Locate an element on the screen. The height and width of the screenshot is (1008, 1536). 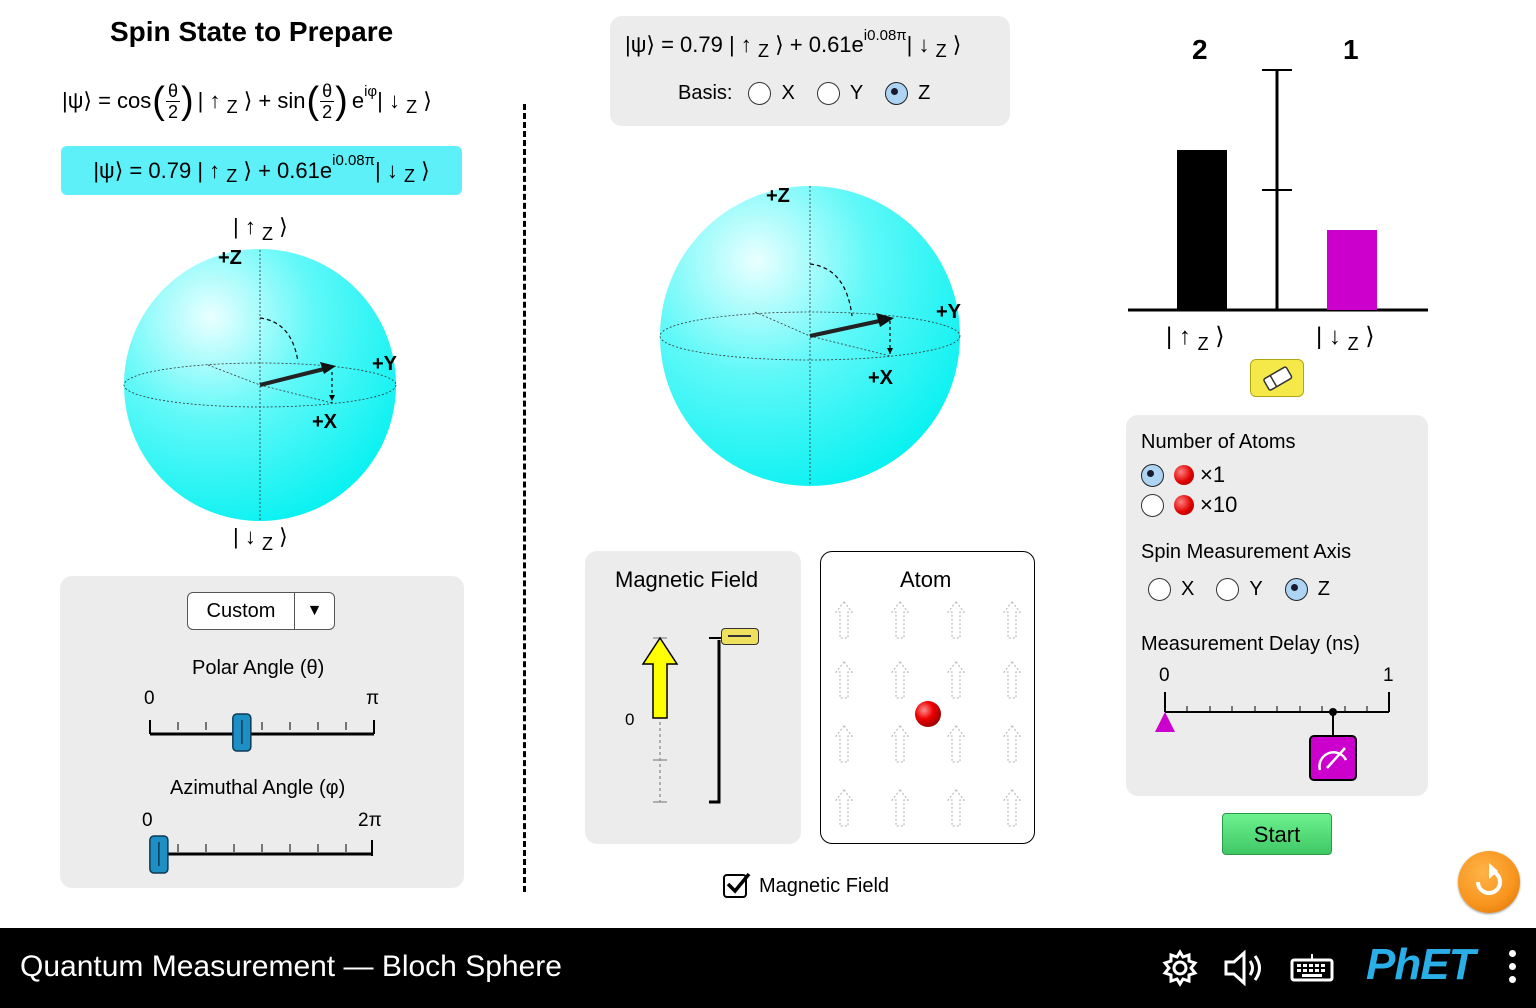
psi-cos-text: |ψ⟩ = cos is located at coordinates (107, 100).